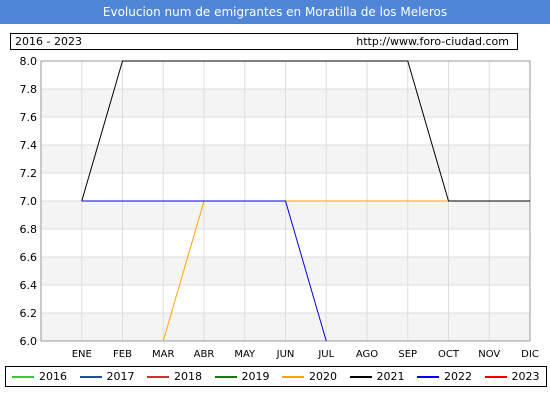 This screenshot has height=400, width=550. What do you see at coordinates (29, 285) in the screenshot?
I see `y-tick-label: 6.4` at bounding box center [29, 285].